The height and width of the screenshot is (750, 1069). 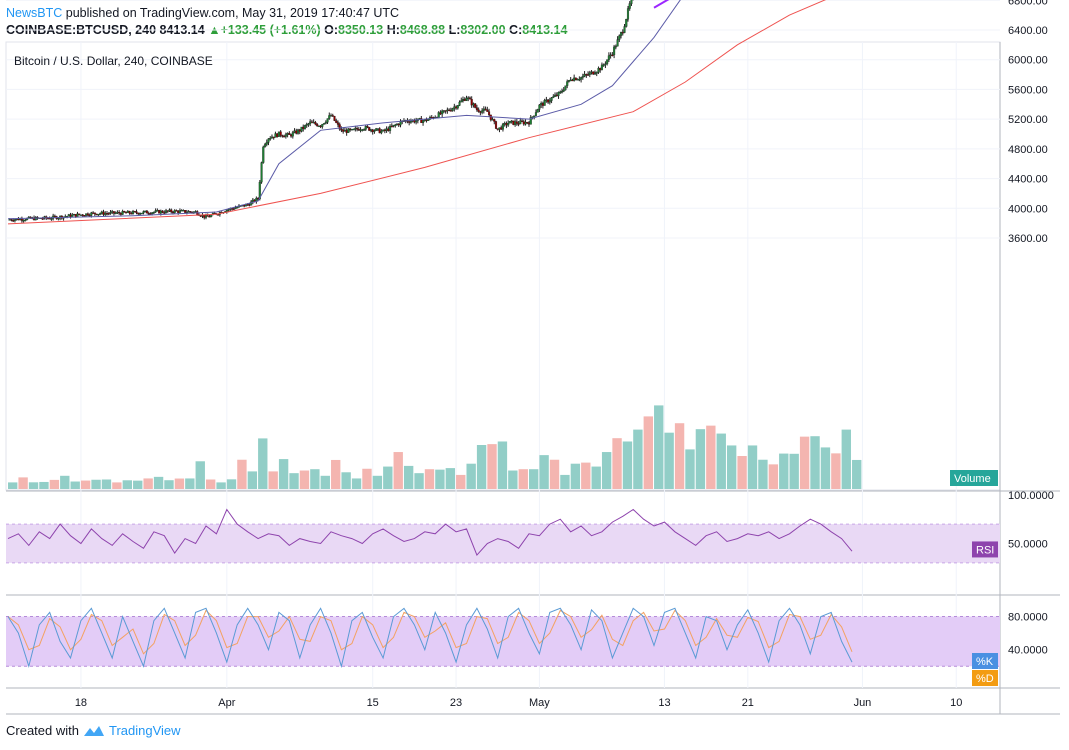 What do you see at coordinates (985, 550) in the screenshot?
I see `rsi-tag: RSI` at bounding box center [985, 550].